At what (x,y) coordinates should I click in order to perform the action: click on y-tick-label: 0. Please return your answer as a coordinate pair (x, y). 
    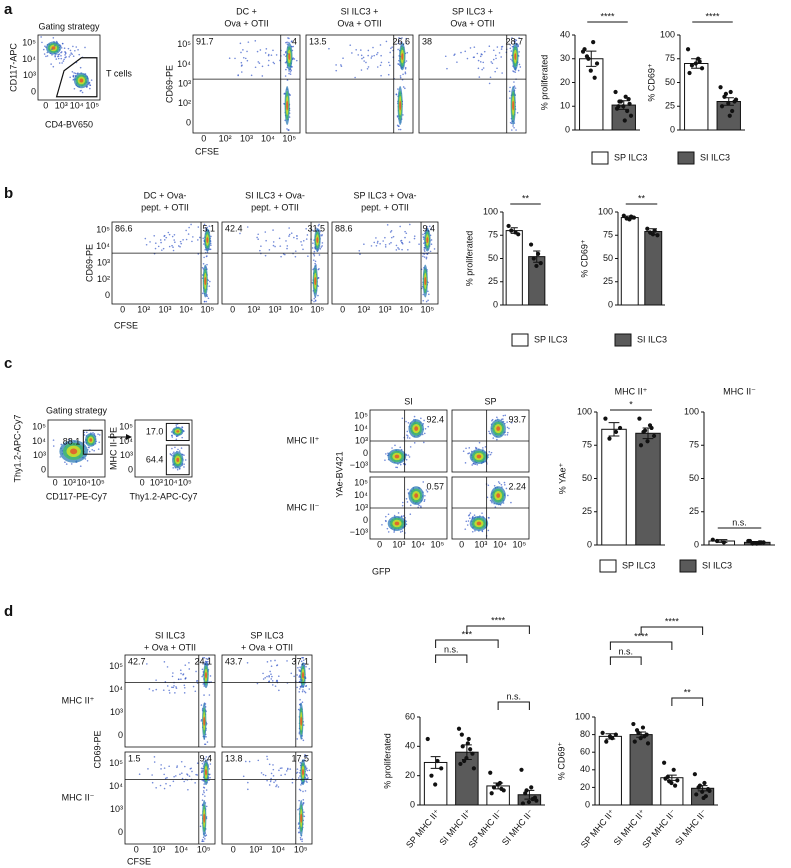
    Looking at the image, I should click on (589, 544).